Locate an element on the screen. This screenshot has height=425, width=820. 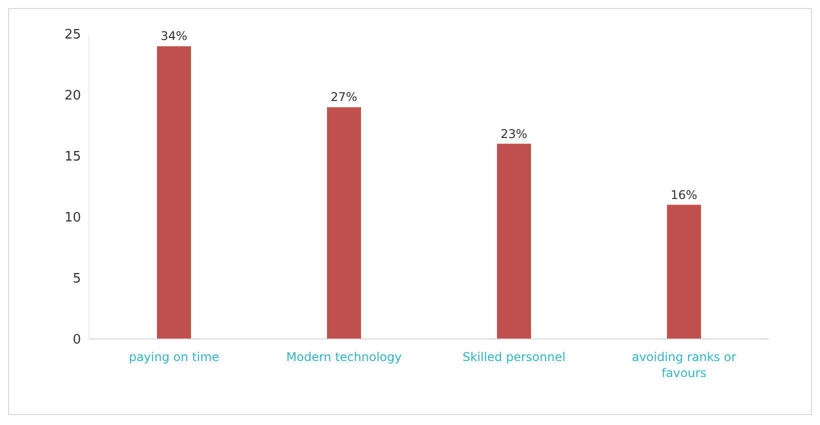
annotation: 27% is located at coordinates (344, 97).